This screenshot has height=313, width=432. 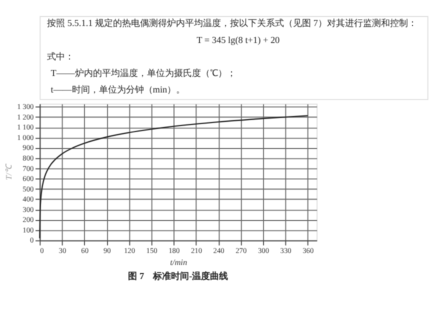 What do you see at coordinates (42, 250) in the screenshot?
I see `x-tick-label: 0` at bounding box center [42, 250].